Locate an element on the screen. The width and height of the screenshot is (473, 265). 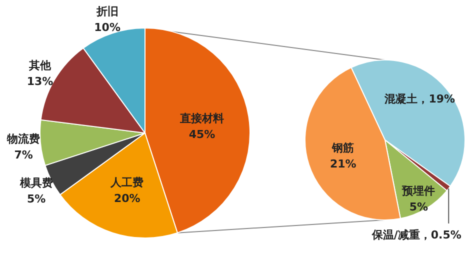
data-label: 7% is located at coordinates (23, 155).